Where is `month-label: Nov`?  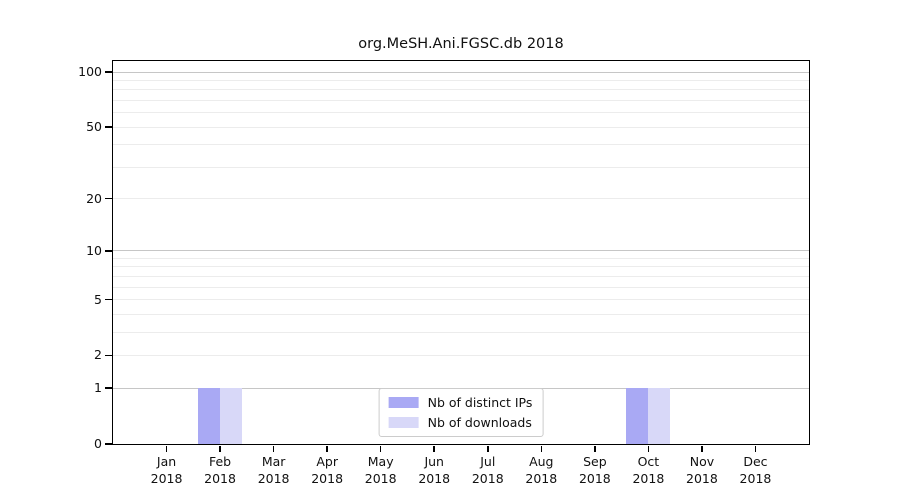
month-label: Nov is located at coordinates (702, 461).